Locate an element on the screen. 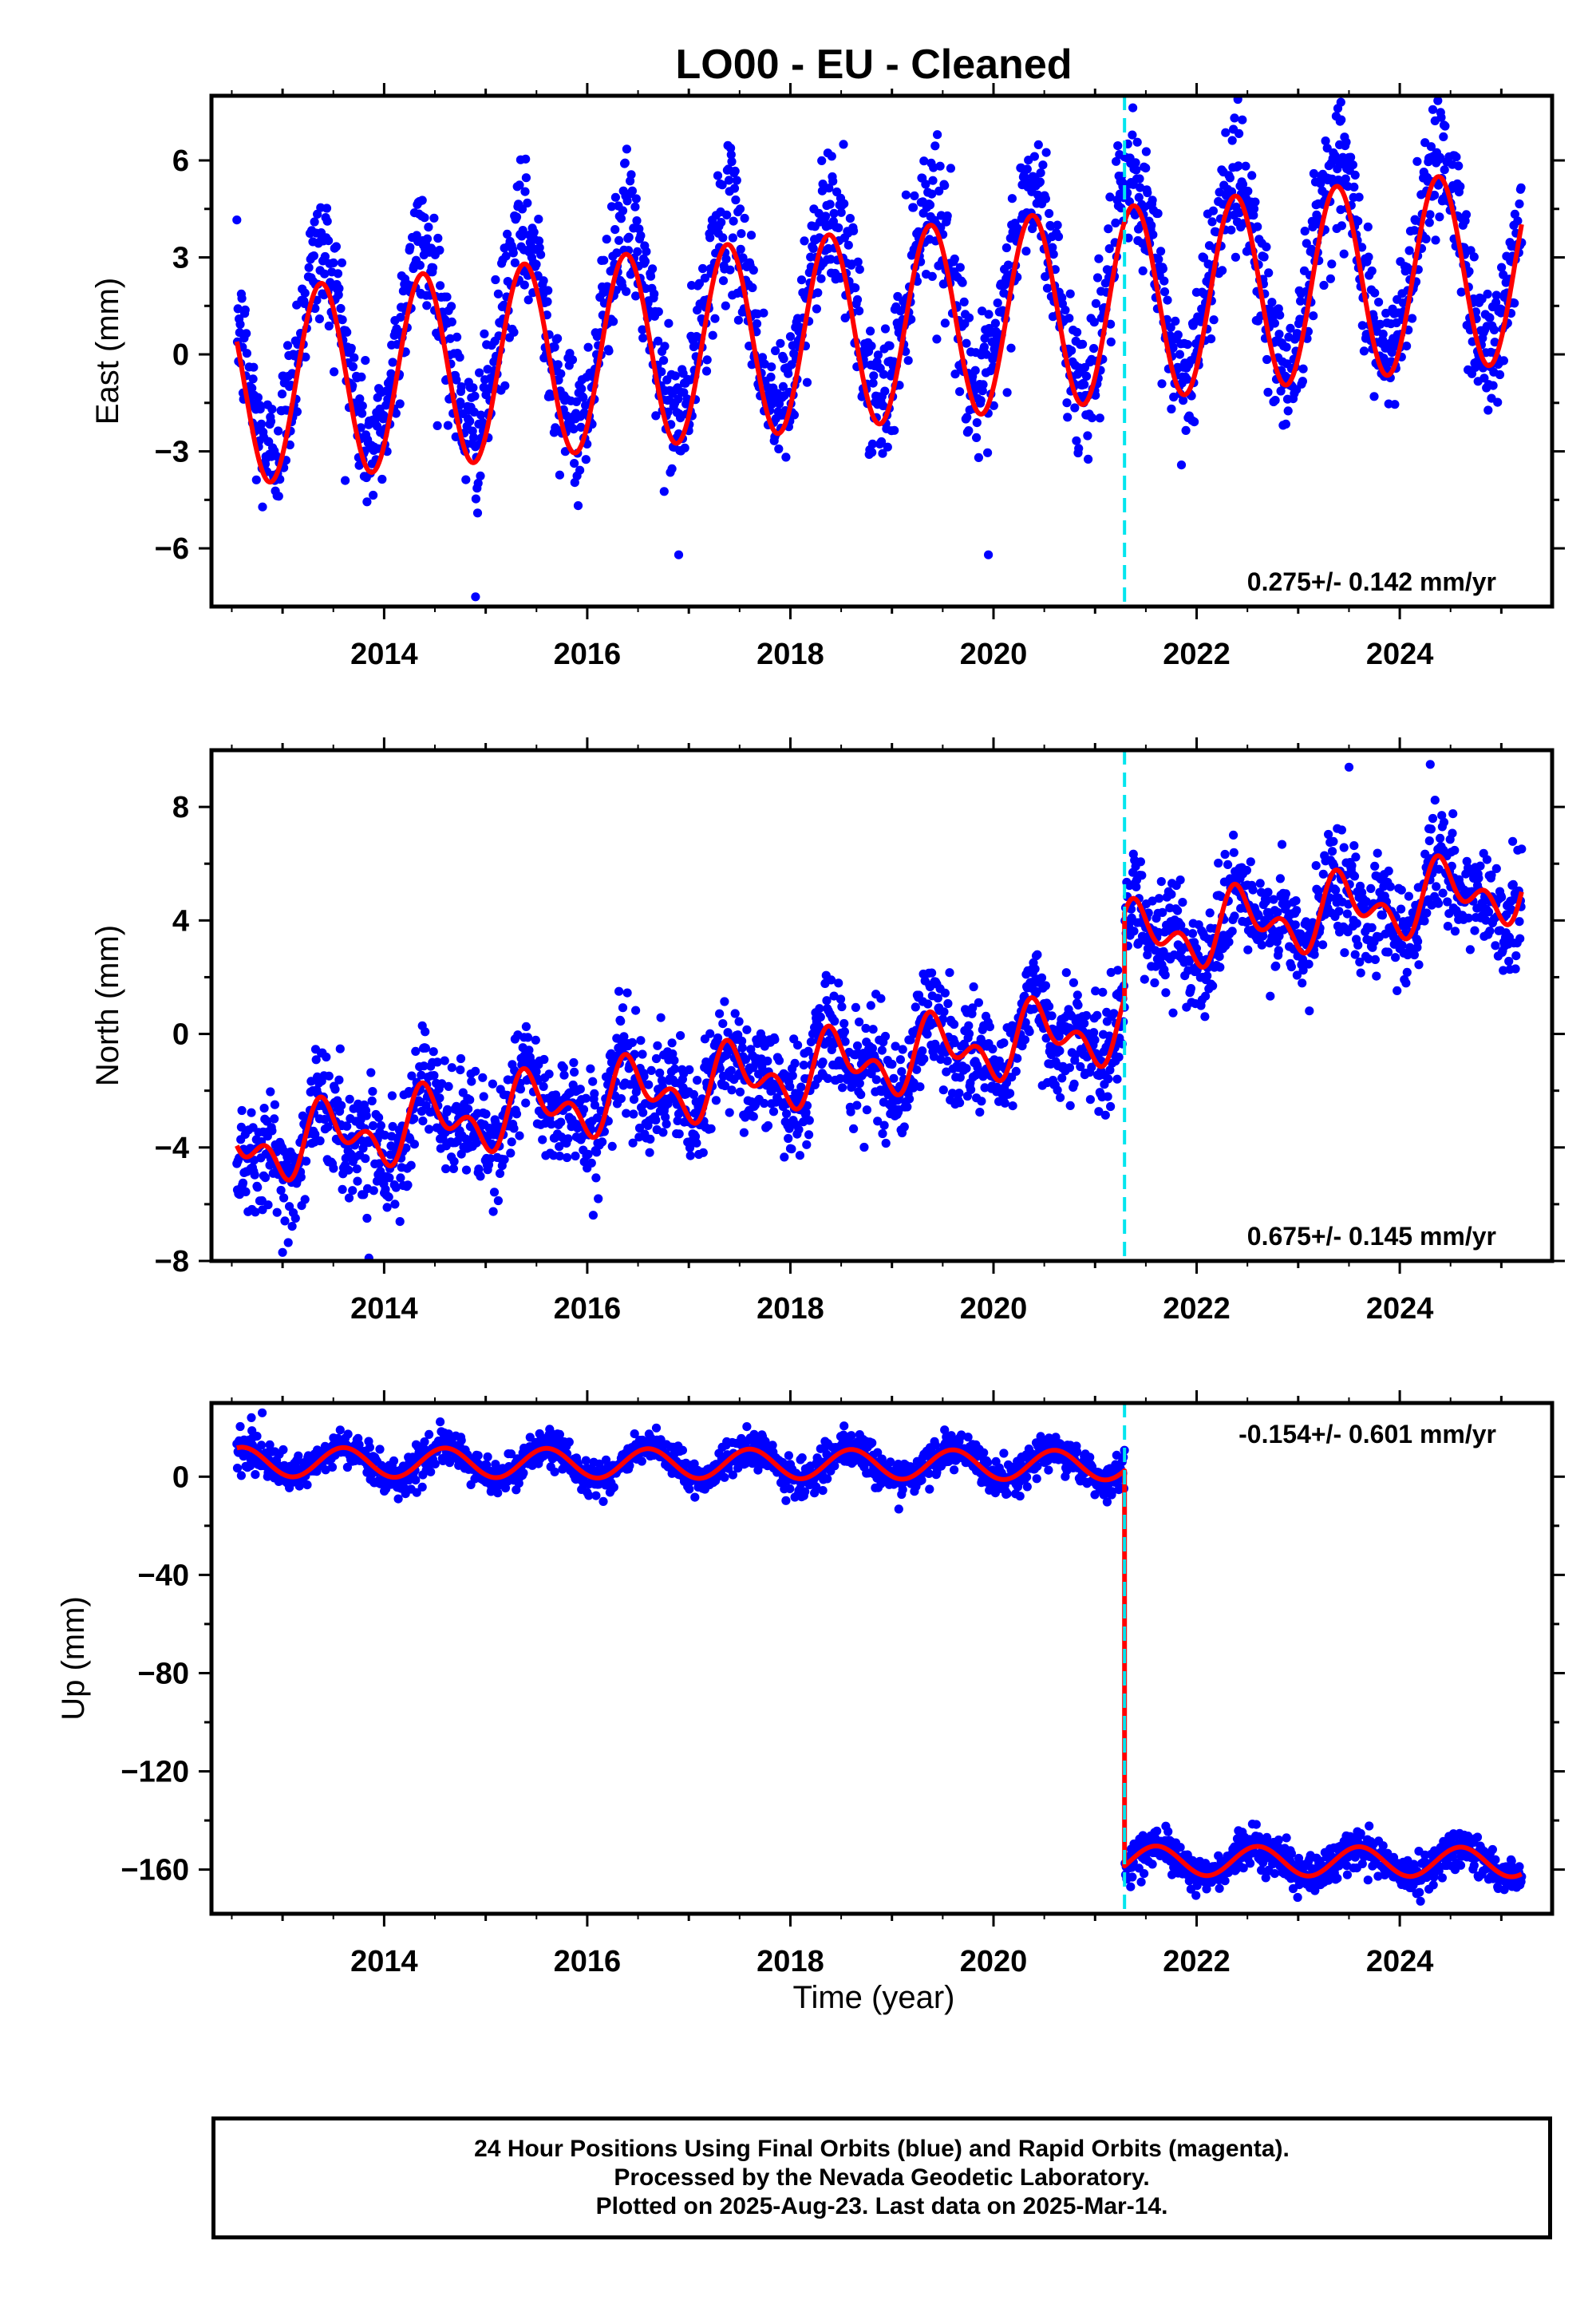 This screenshot has height=2316, width=1596. x-tick-label: 2014 is located at coordinates (384, 654).